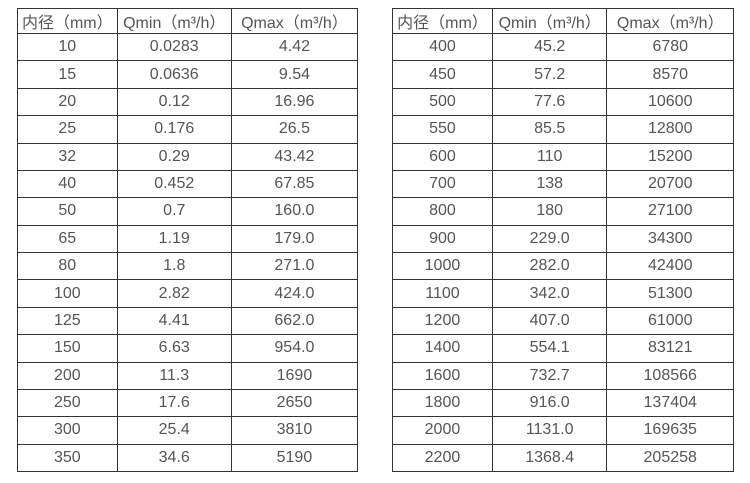  Describe the element at coordinates (670, 266) in the screenshot. I see `table-cell: 42400` at that location.